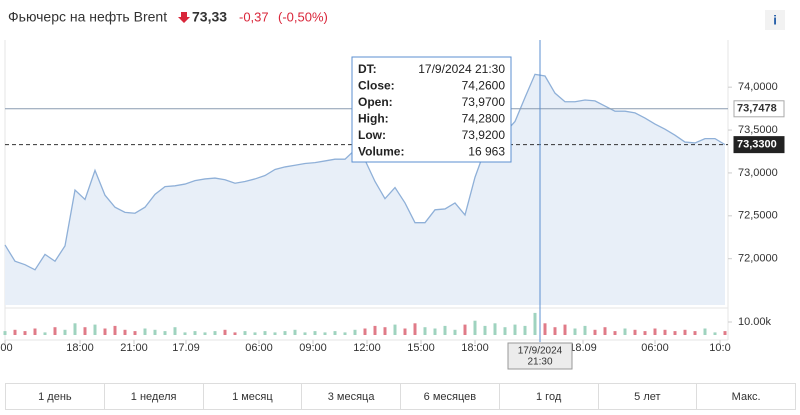 This screenshot has height=415, width=800. What do you see at coordinates (484, 135) in the screenshot?
I see `tooltip-value: 73,9200` at bounding box center [484, 135].